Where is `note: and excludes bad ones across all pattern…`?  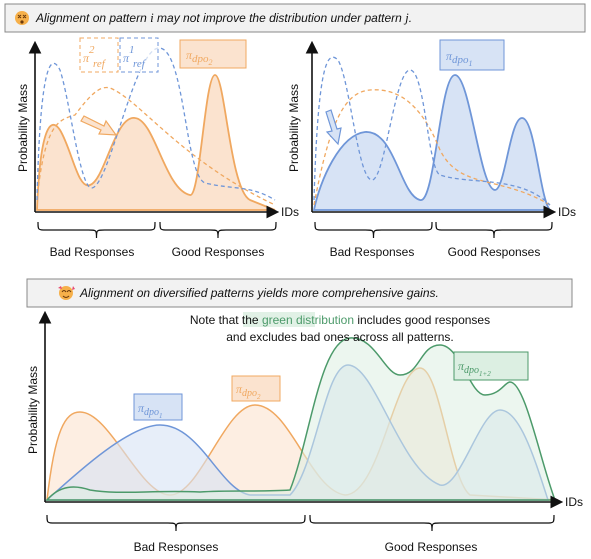 note: and excludes bad ones across all pattern… is located at coordinates (339, 337).